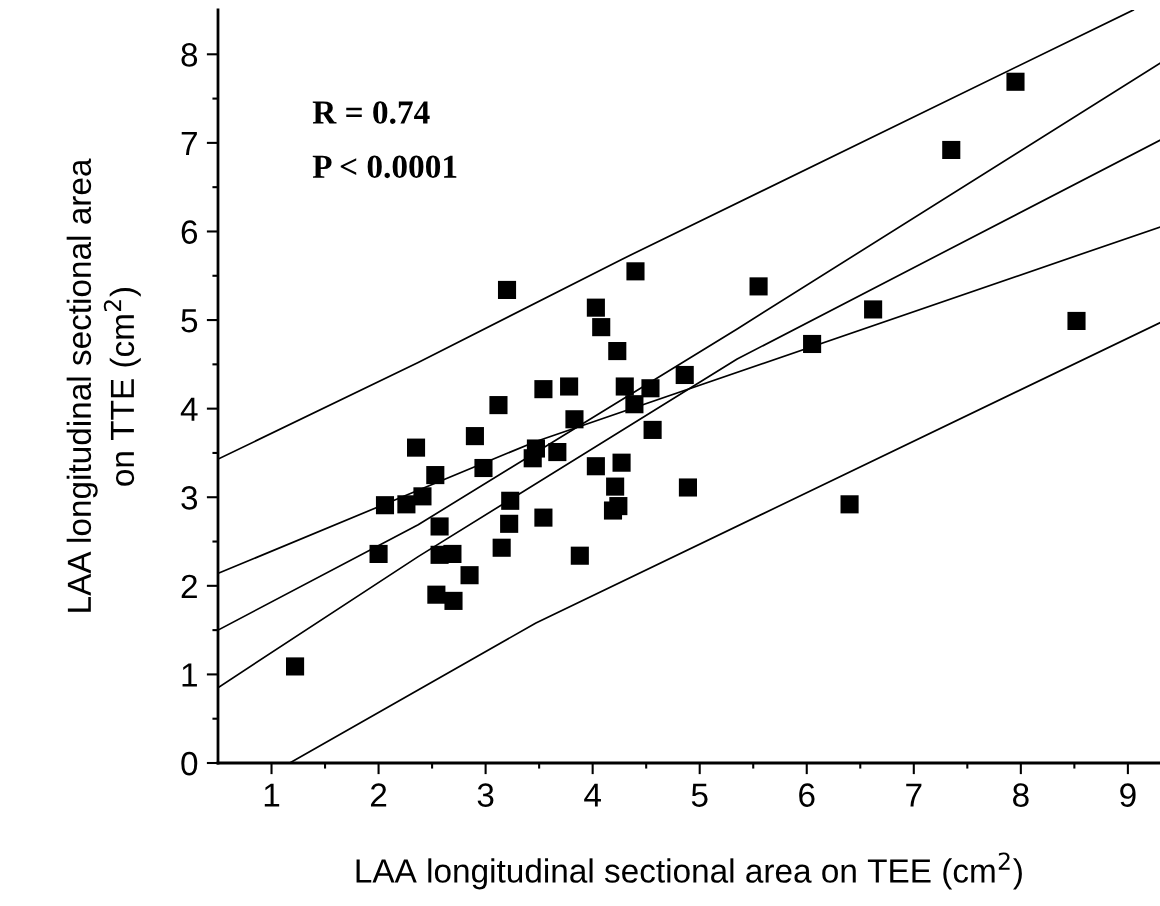  I want to click on x-tick-label: 8, so click(1021, 795).